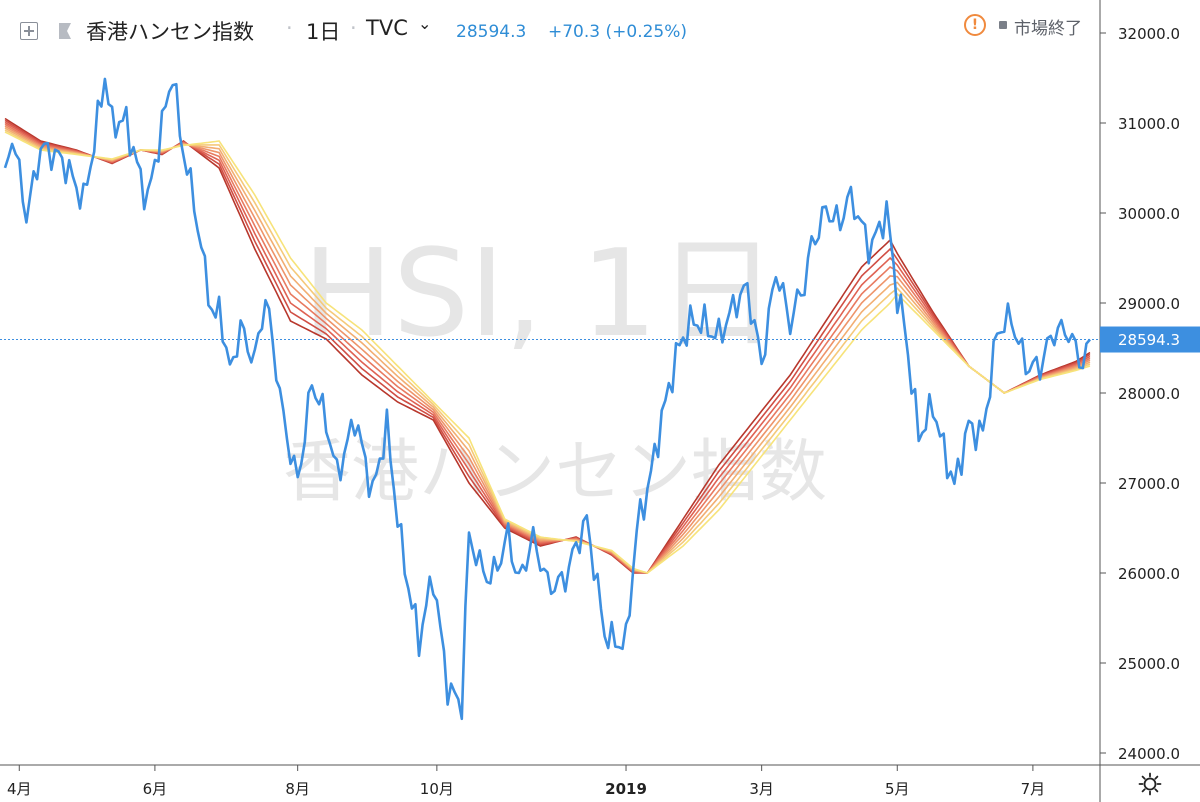 Image resolution: width=1200 pixels, height=802 pixels. Describe the element at coordinates (555, 472) in the screenshot. I see `watermark-line-2: 香港ハンセン指数` at that location.